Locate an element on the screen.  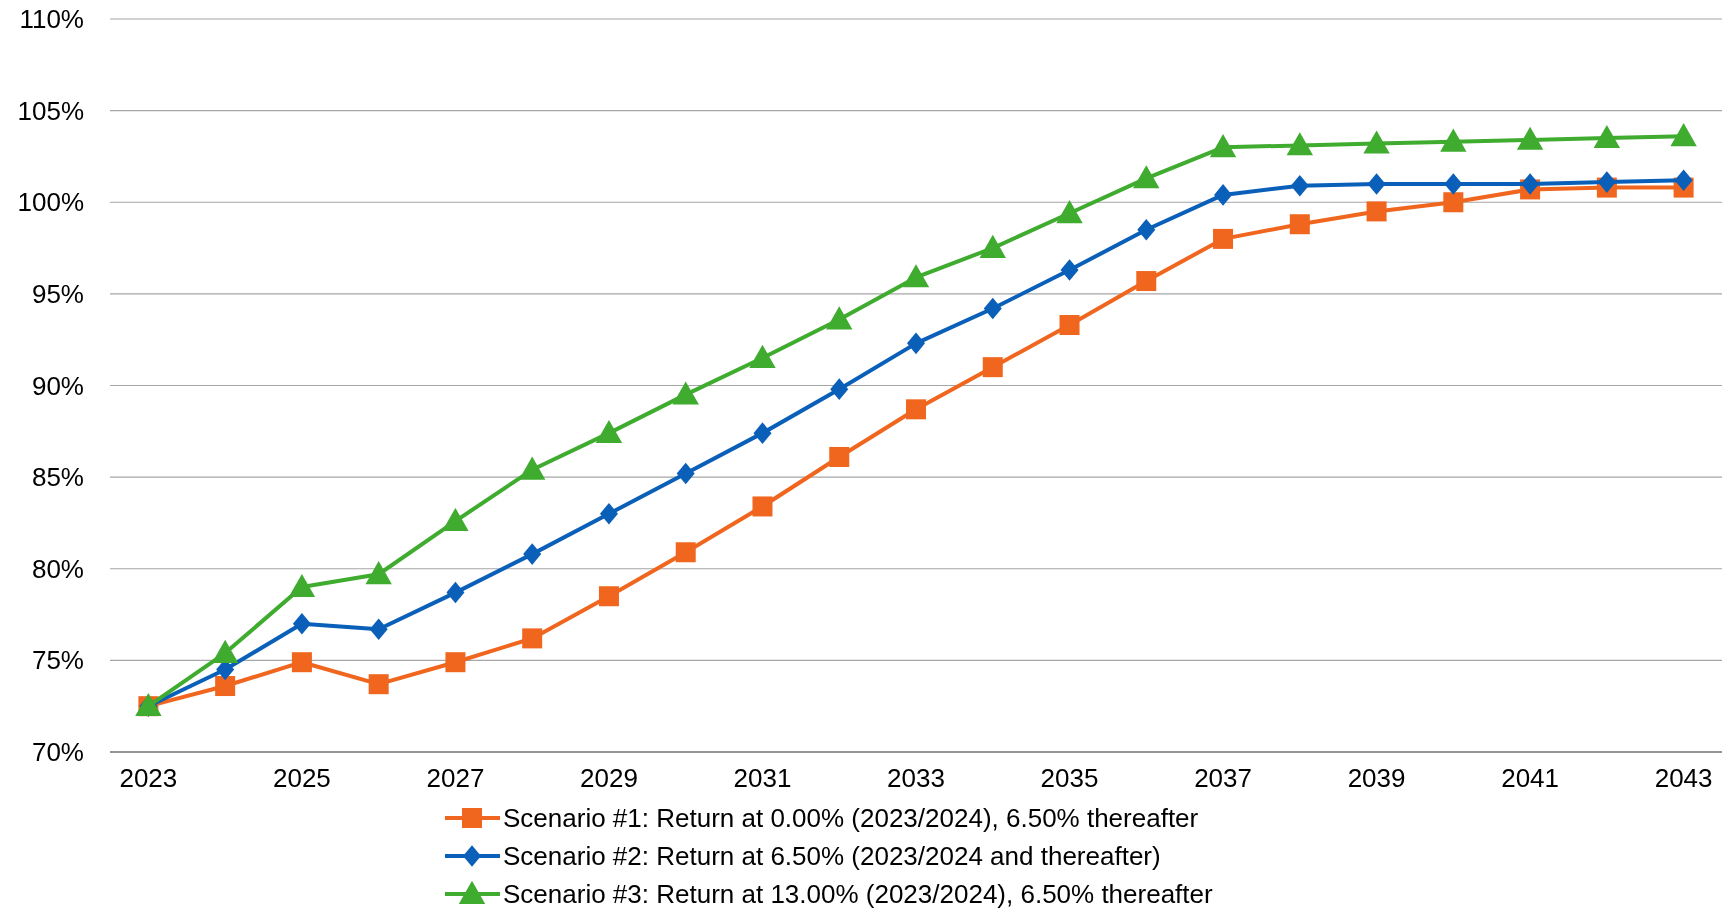
x-tick-label: 2033 is located at coordinates (916, 778).